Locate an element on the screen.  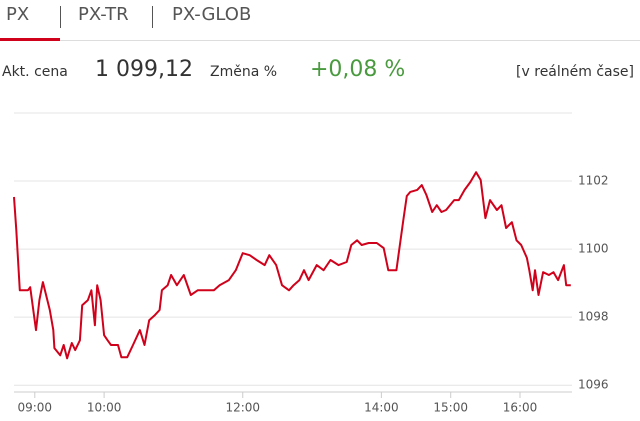
tab: PX is located at coordinates (18, 14).